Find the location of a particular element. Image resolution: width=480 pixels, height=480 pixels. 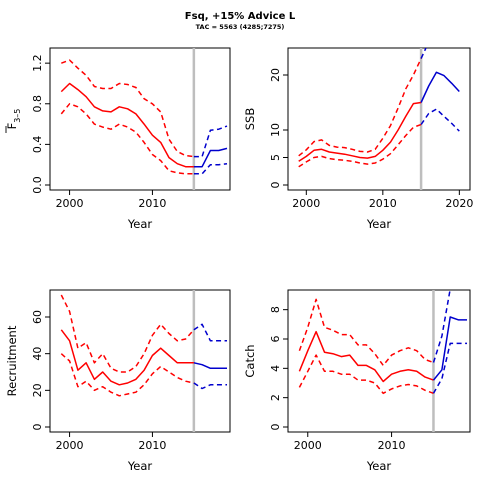

y-tick-label: 10 is located at coordinates (275, 130).